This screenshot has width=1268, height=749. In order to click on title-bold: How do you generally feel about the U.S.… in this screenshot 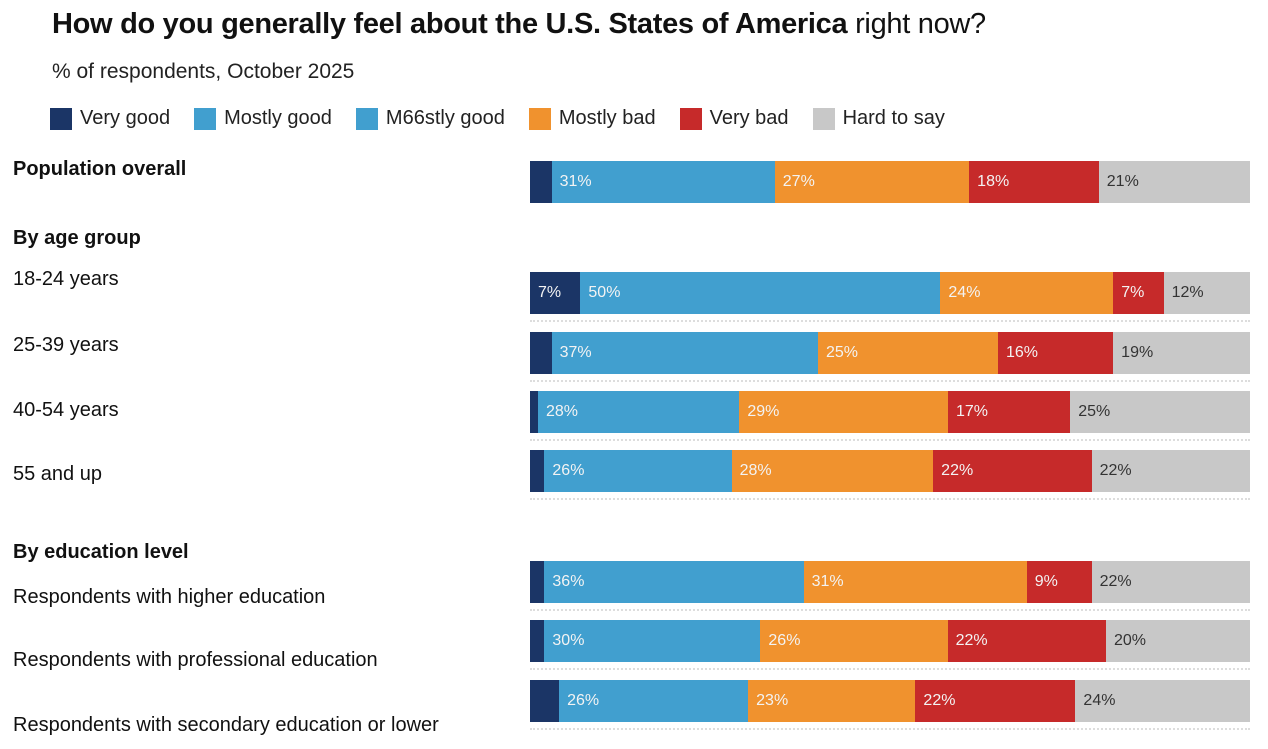, I will do `click(450, 24)`.